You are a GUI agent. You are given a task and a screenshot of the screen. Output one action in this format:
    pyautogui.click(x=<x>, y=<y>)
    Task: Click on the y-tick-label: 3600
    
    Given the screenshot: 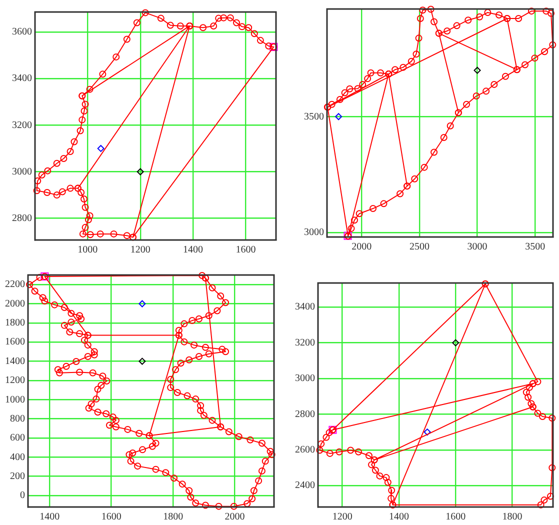 What is the action you would take?
    pyautogui.click(x=22, y=32)
    